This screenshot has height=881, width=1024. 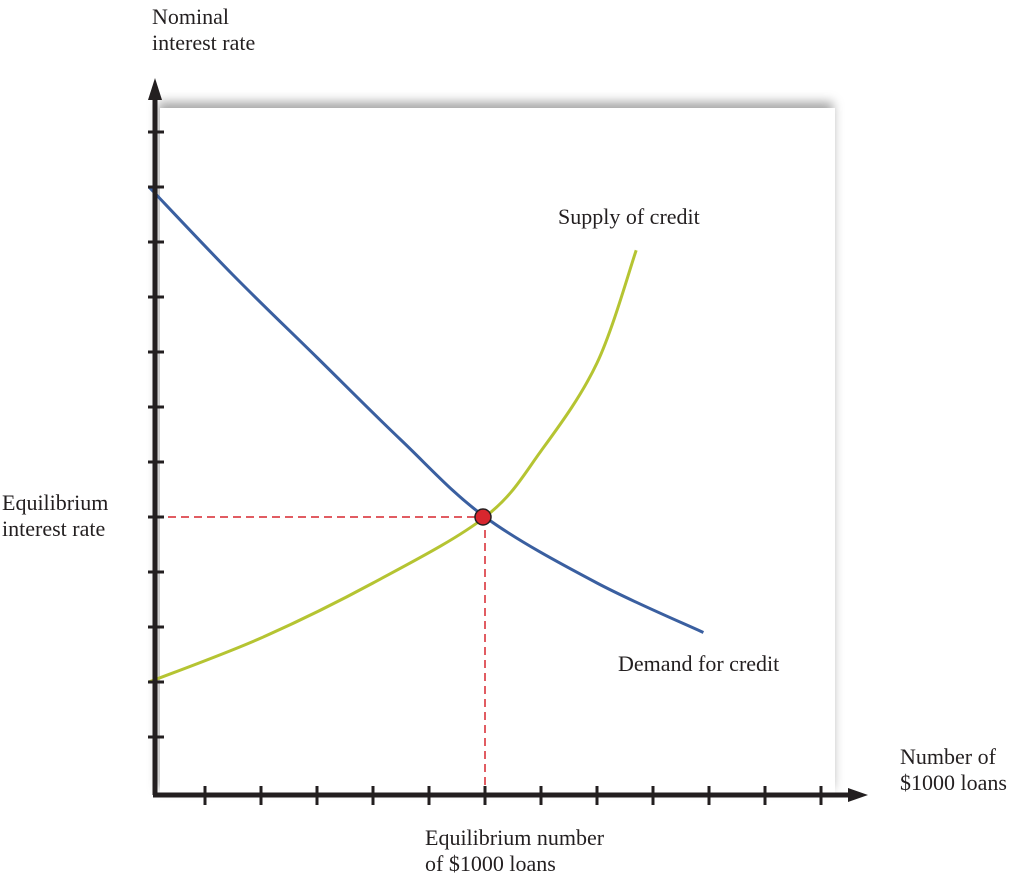 I want to click on y-axis-arrow-icon, so click(x=155, y=89).